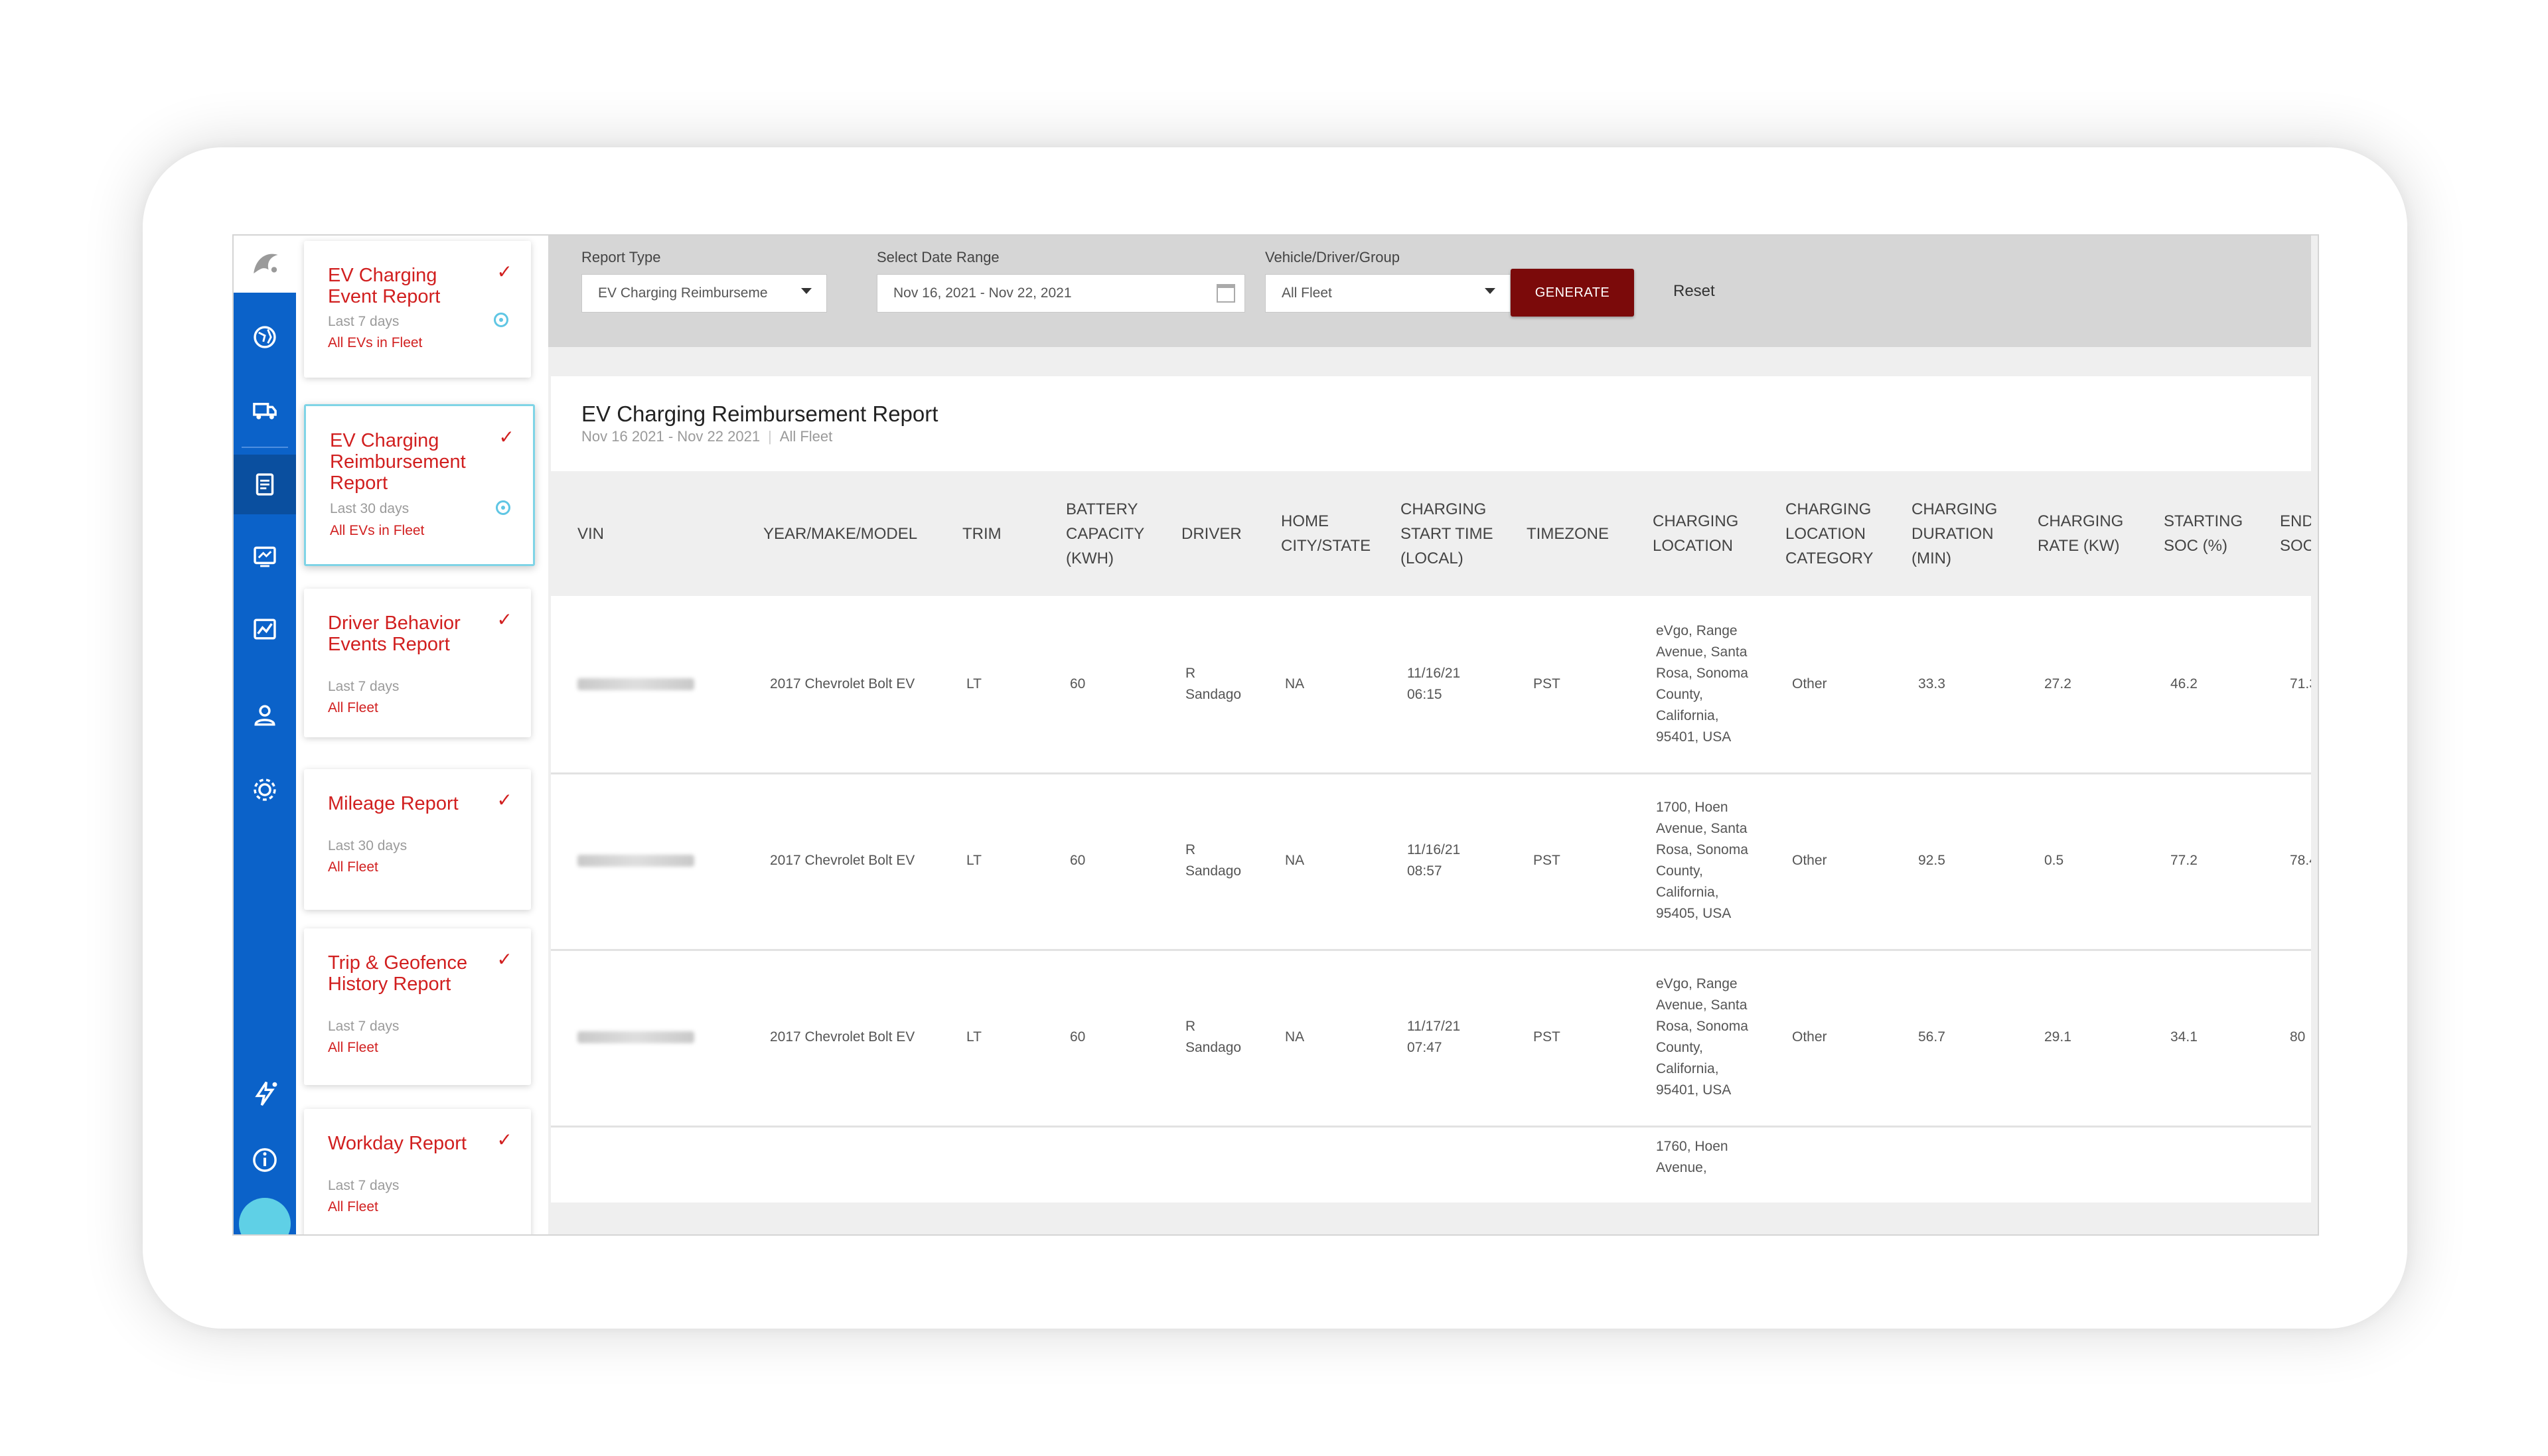  Describe the element at coordinates (1829, 533) in the screenshot. I see `column-header: CHARGING LOCATION CATEGORY` at that location.